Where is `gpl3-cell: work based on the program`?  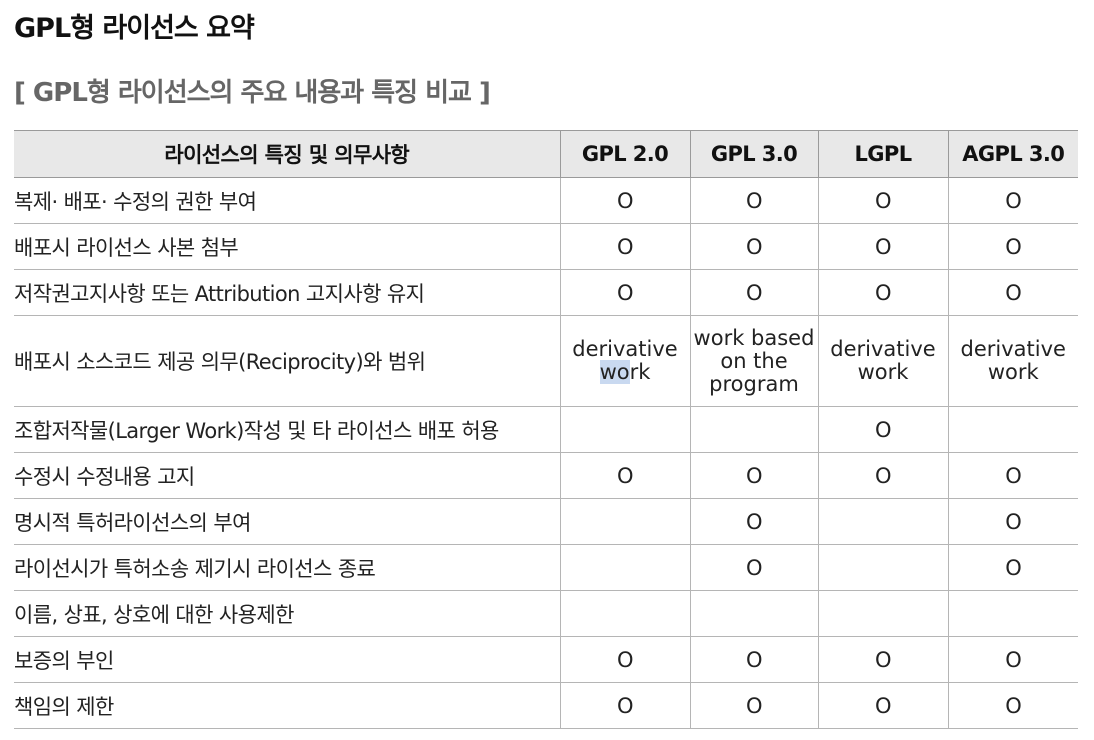
gpl3-cell: work based on the program is located at coordinates (753, 361).